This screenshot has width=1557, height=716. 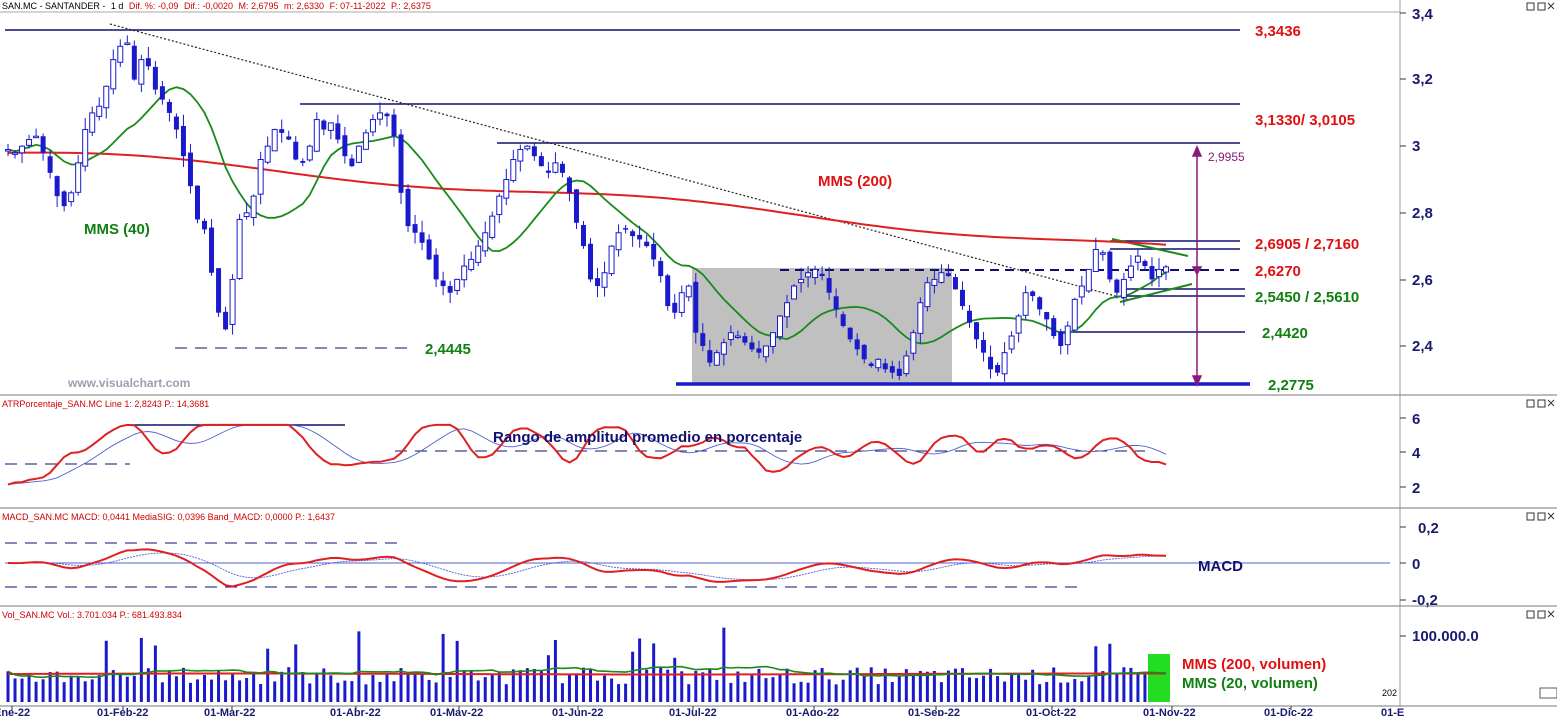 What do you see at coordinates (1285, 333) in the screenshot?
I see `level-label-2-442: 2,4420` at bounding box center [1285, 333].